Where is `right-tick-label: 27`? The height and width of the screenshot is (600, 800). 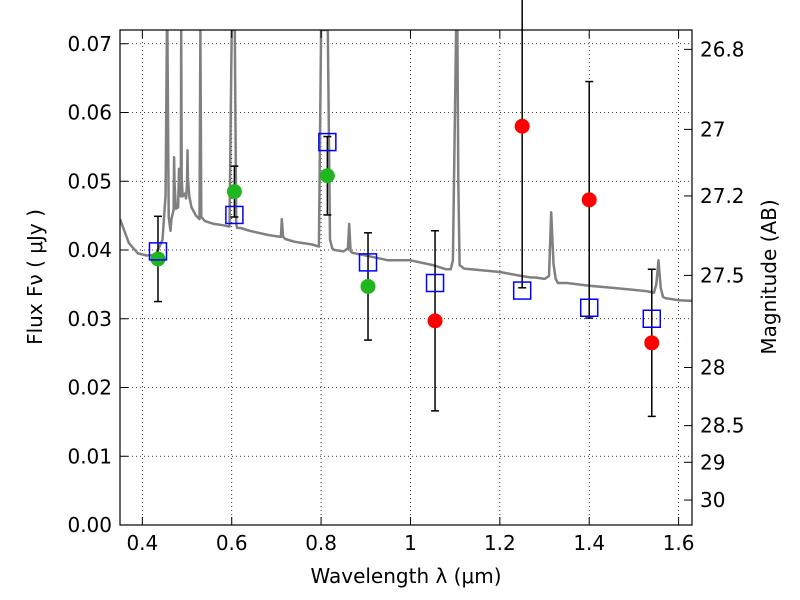 right-tick-label: 27 is located at coordinates (712, 129).